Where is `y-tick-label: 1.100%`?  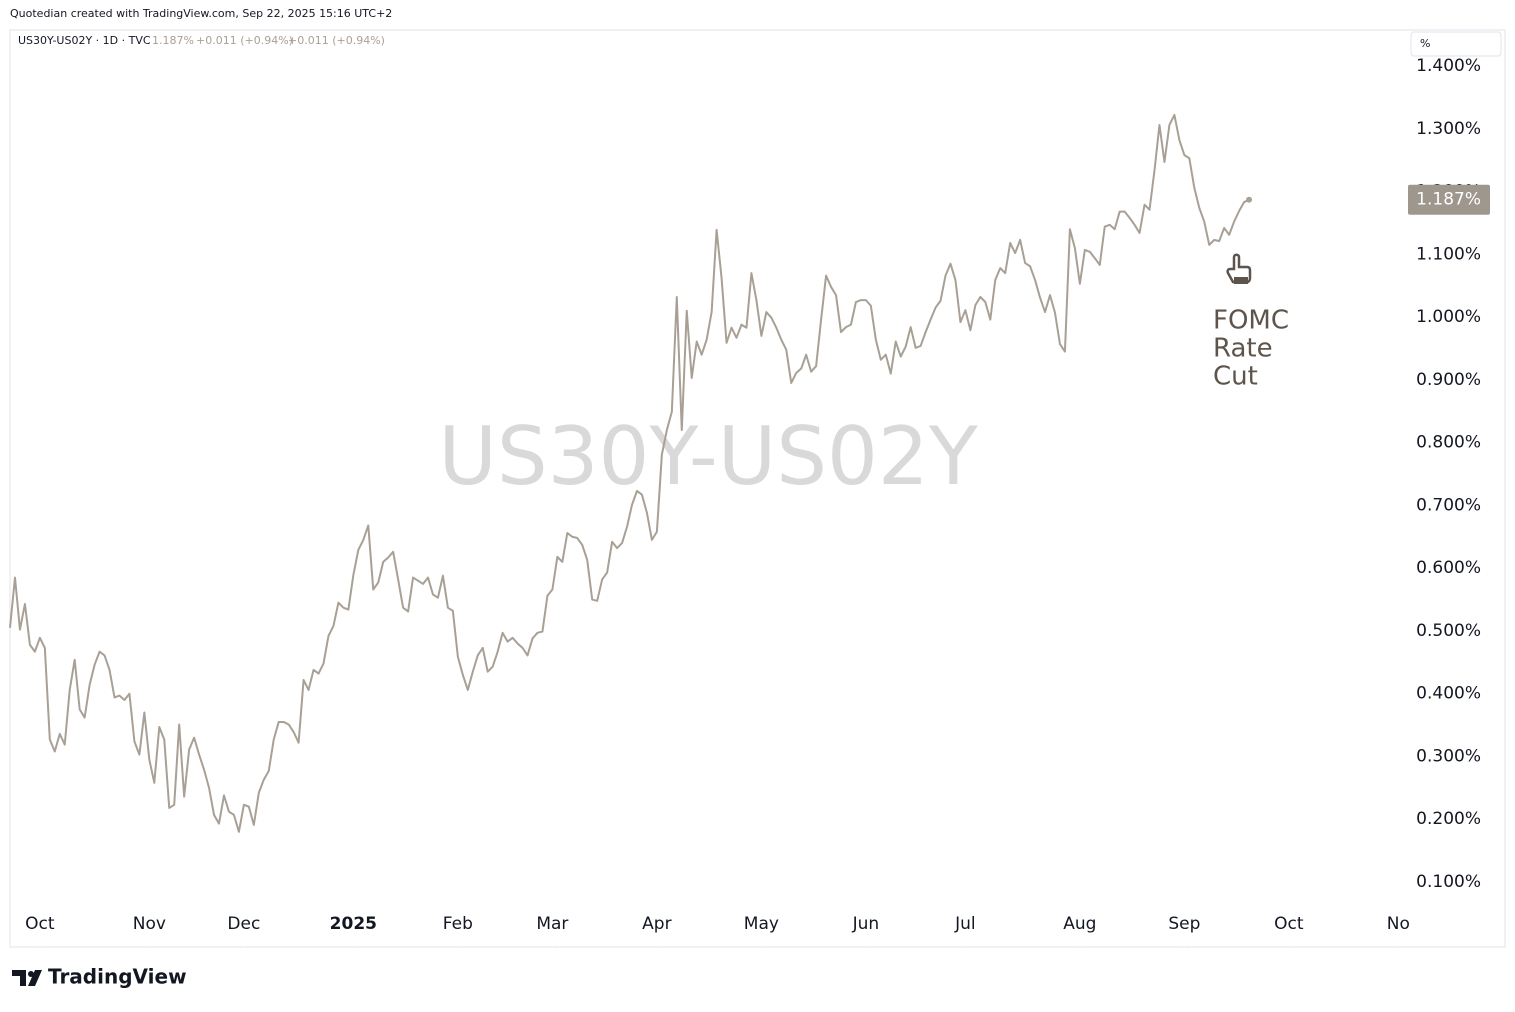
y-tick-label: 1.100% is located at coordinates (1448, 254).